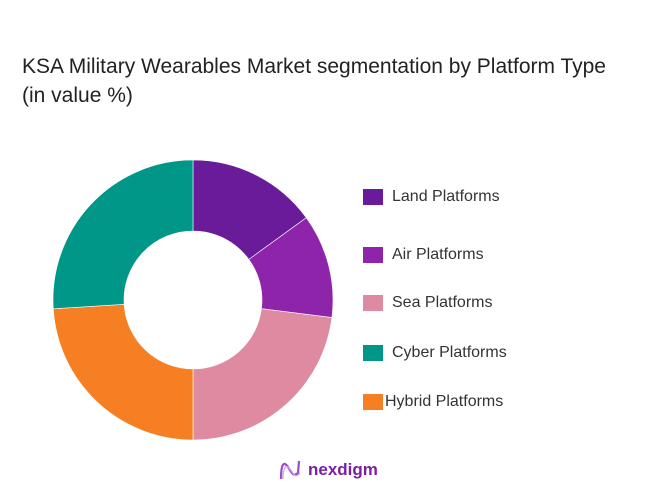 Image resolution: width=647 pixels, height=487 pixels. I want to click on legend-item: Sea Platforms, so click(427, 303).